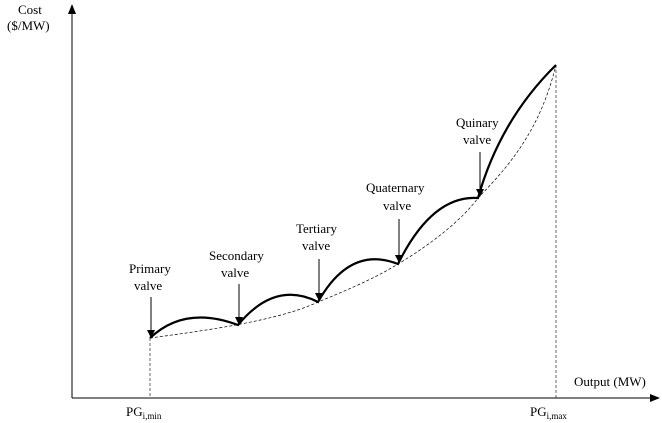 The width and height of the screenshot is (662, 423). I want to click on x-tick-pg-min-main: PG, so click(134, 411).